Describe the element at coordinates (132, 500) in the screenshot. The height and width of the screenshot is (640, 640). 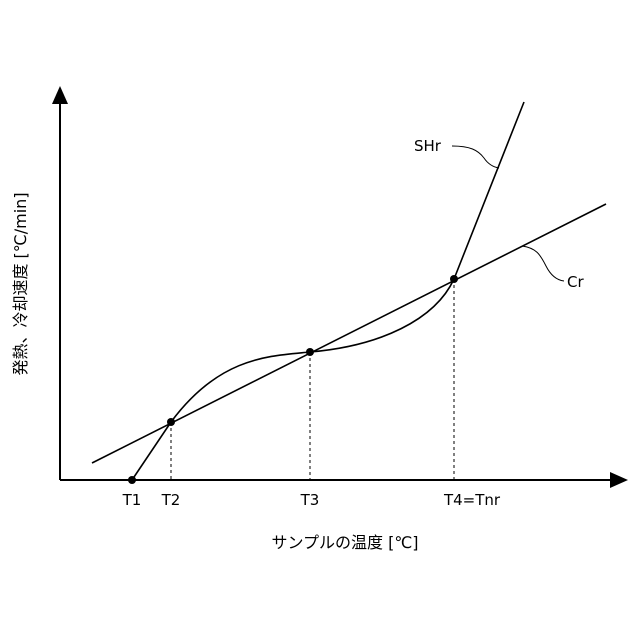
I see `t1-label: T1` at that location.